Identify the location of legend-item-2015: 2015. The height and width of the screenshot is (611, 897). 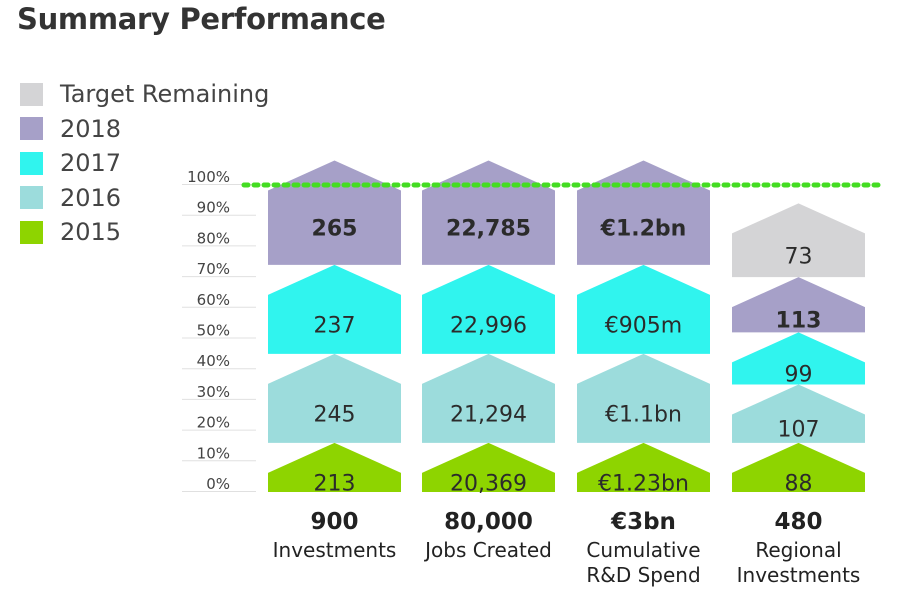
(144, 232).